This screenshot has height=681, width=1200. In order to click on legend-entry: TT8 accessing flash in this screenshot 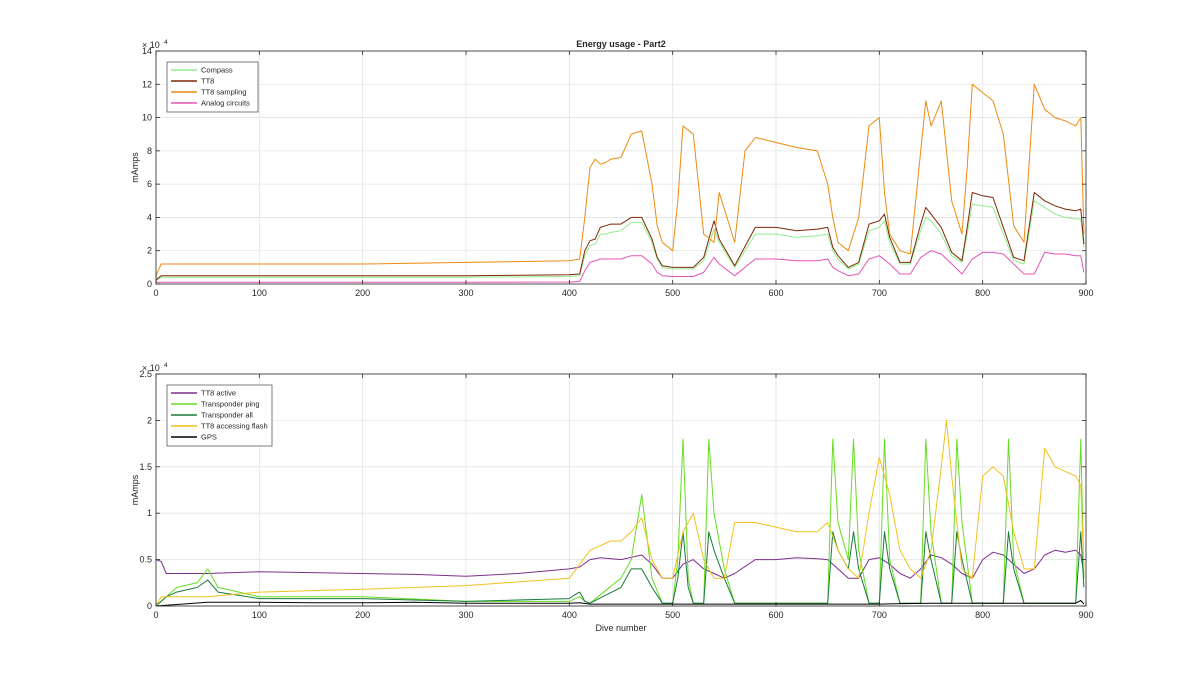, I will do `click(234, 426)`.